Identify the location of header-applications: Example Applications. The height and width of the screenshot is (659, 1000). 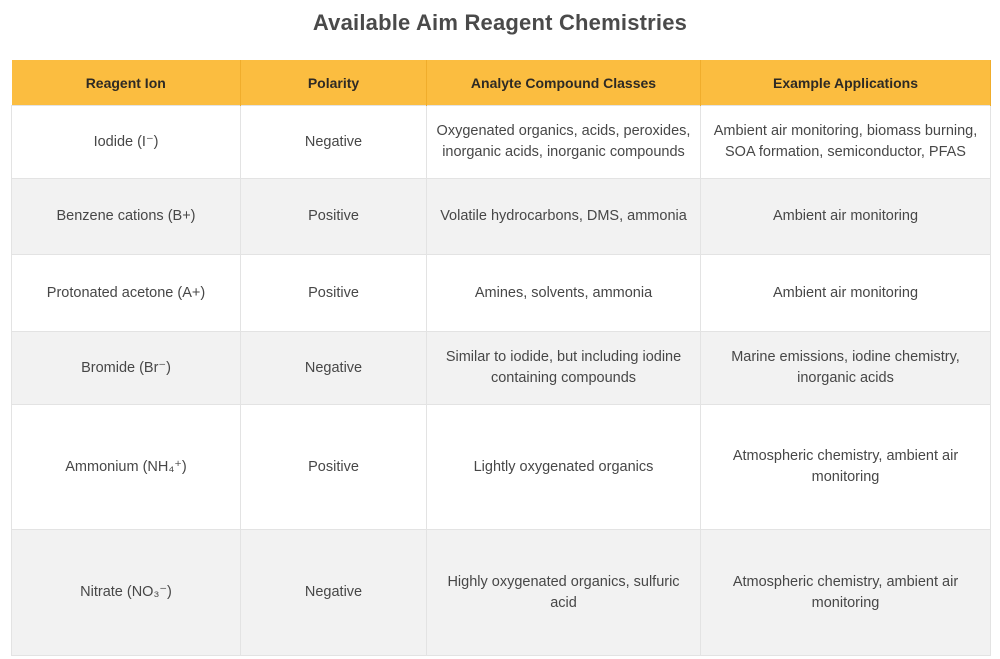
(845, 83).